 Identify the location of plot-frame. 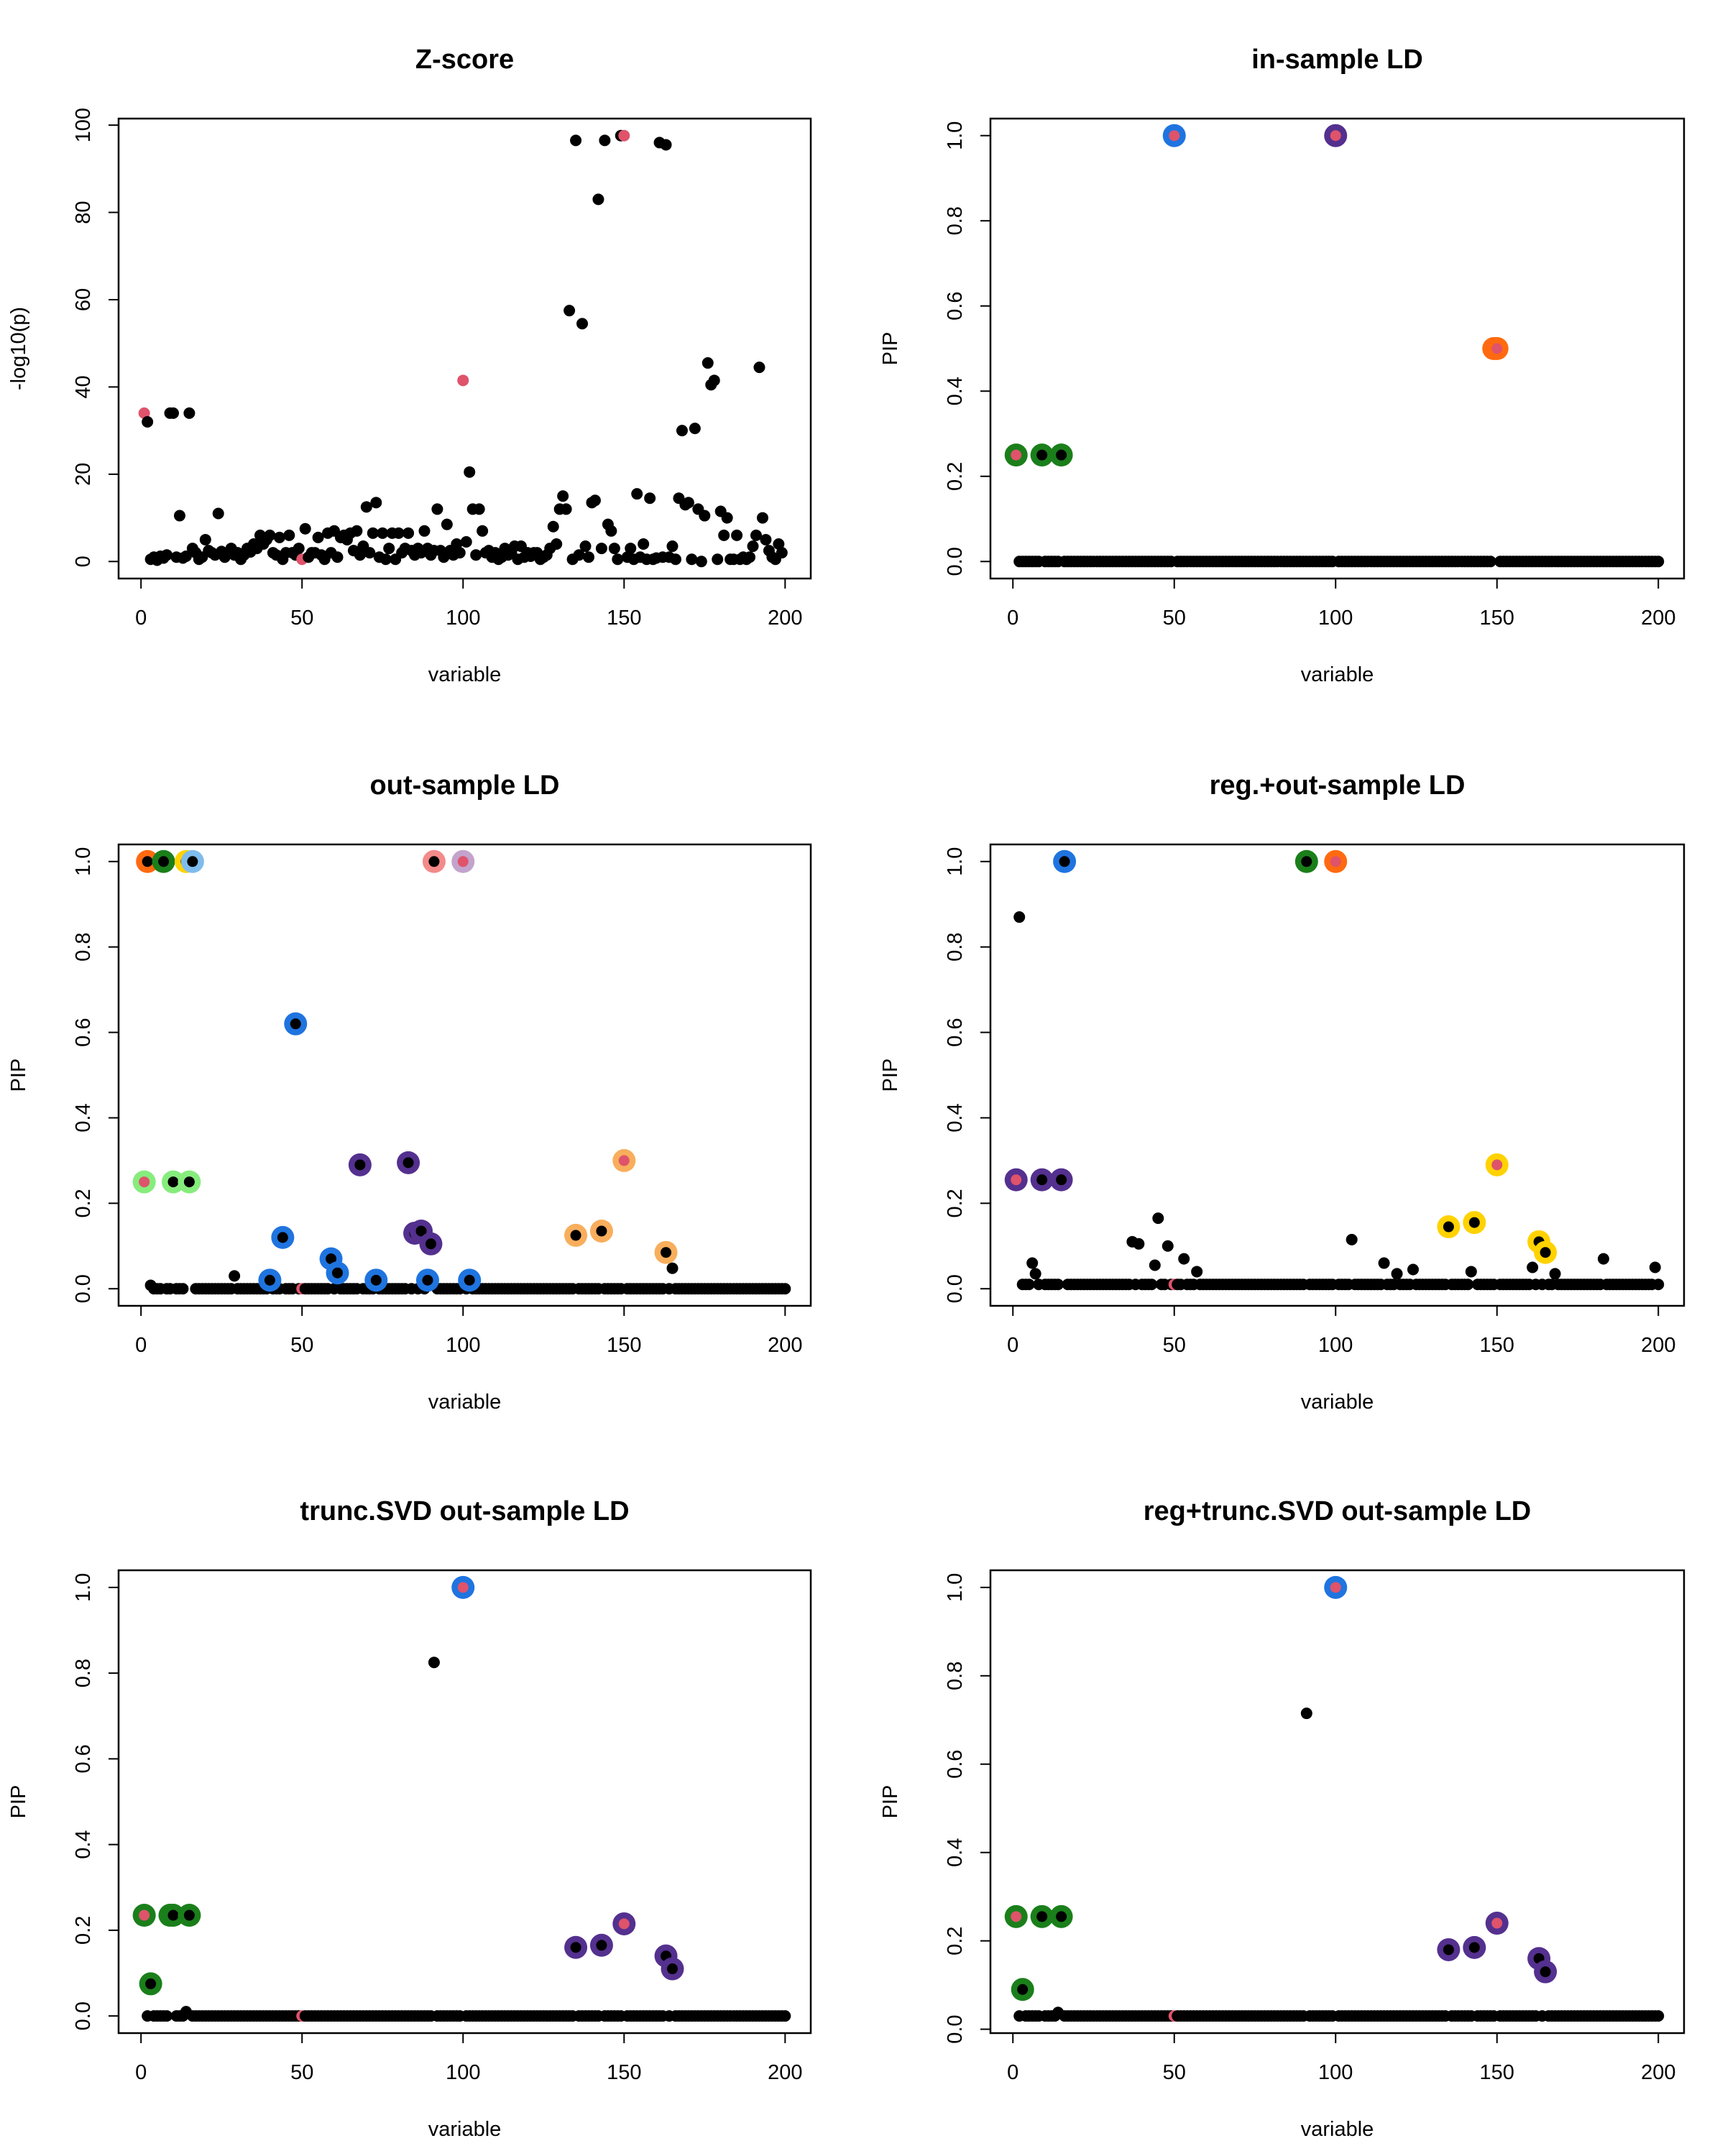
(1337, 1075).